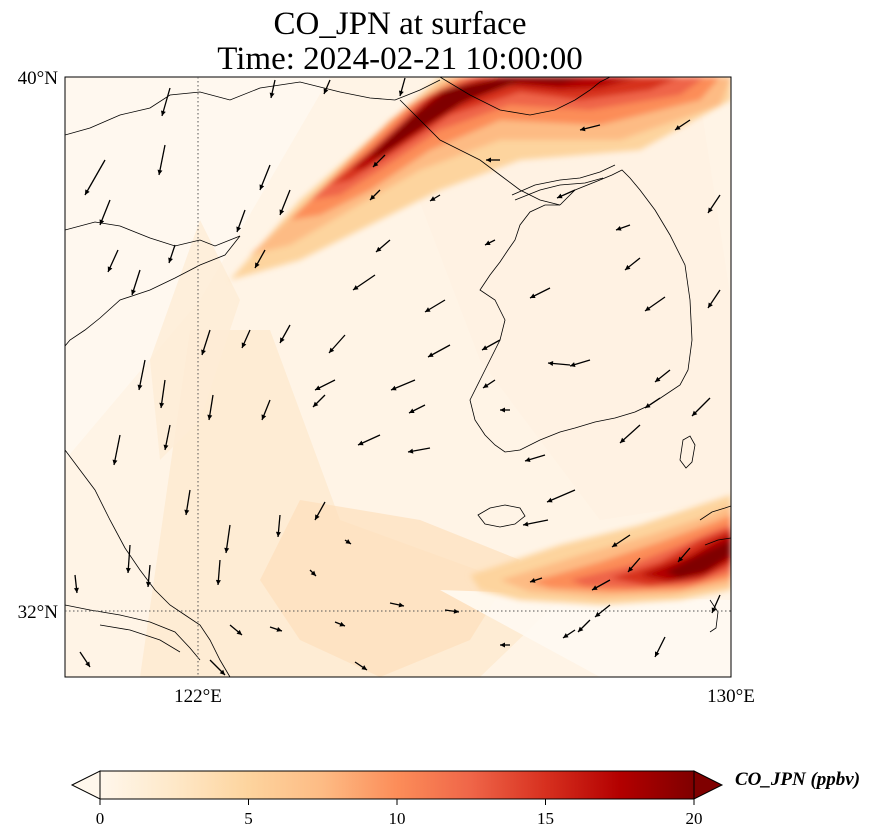 This screenshot has width=881, height=839. What do you see at coordinates (38, 78) in the screenshot?
I see `lat-label-40n: 40°N` at bounding box center [38, 78].